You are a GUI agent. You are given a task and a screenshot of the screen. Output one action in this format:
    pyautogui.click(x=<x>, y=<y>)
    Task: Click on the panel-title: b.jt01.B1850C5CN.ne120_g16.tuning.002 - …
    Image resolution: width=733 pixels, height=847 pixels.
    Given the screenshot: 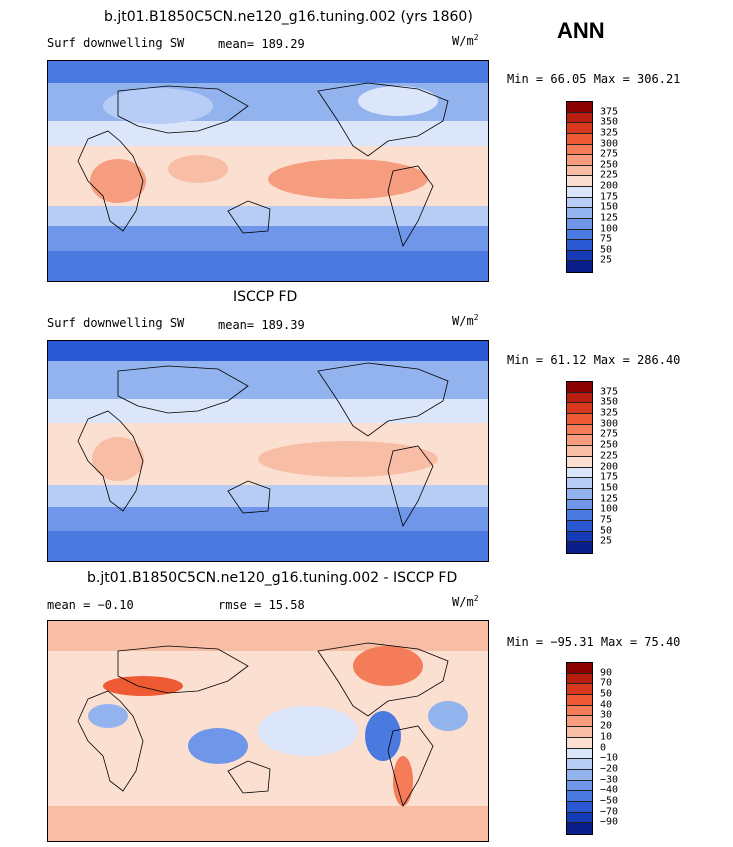 What is the action you would take?
    pyautogui.click(x=272, y=578)
    